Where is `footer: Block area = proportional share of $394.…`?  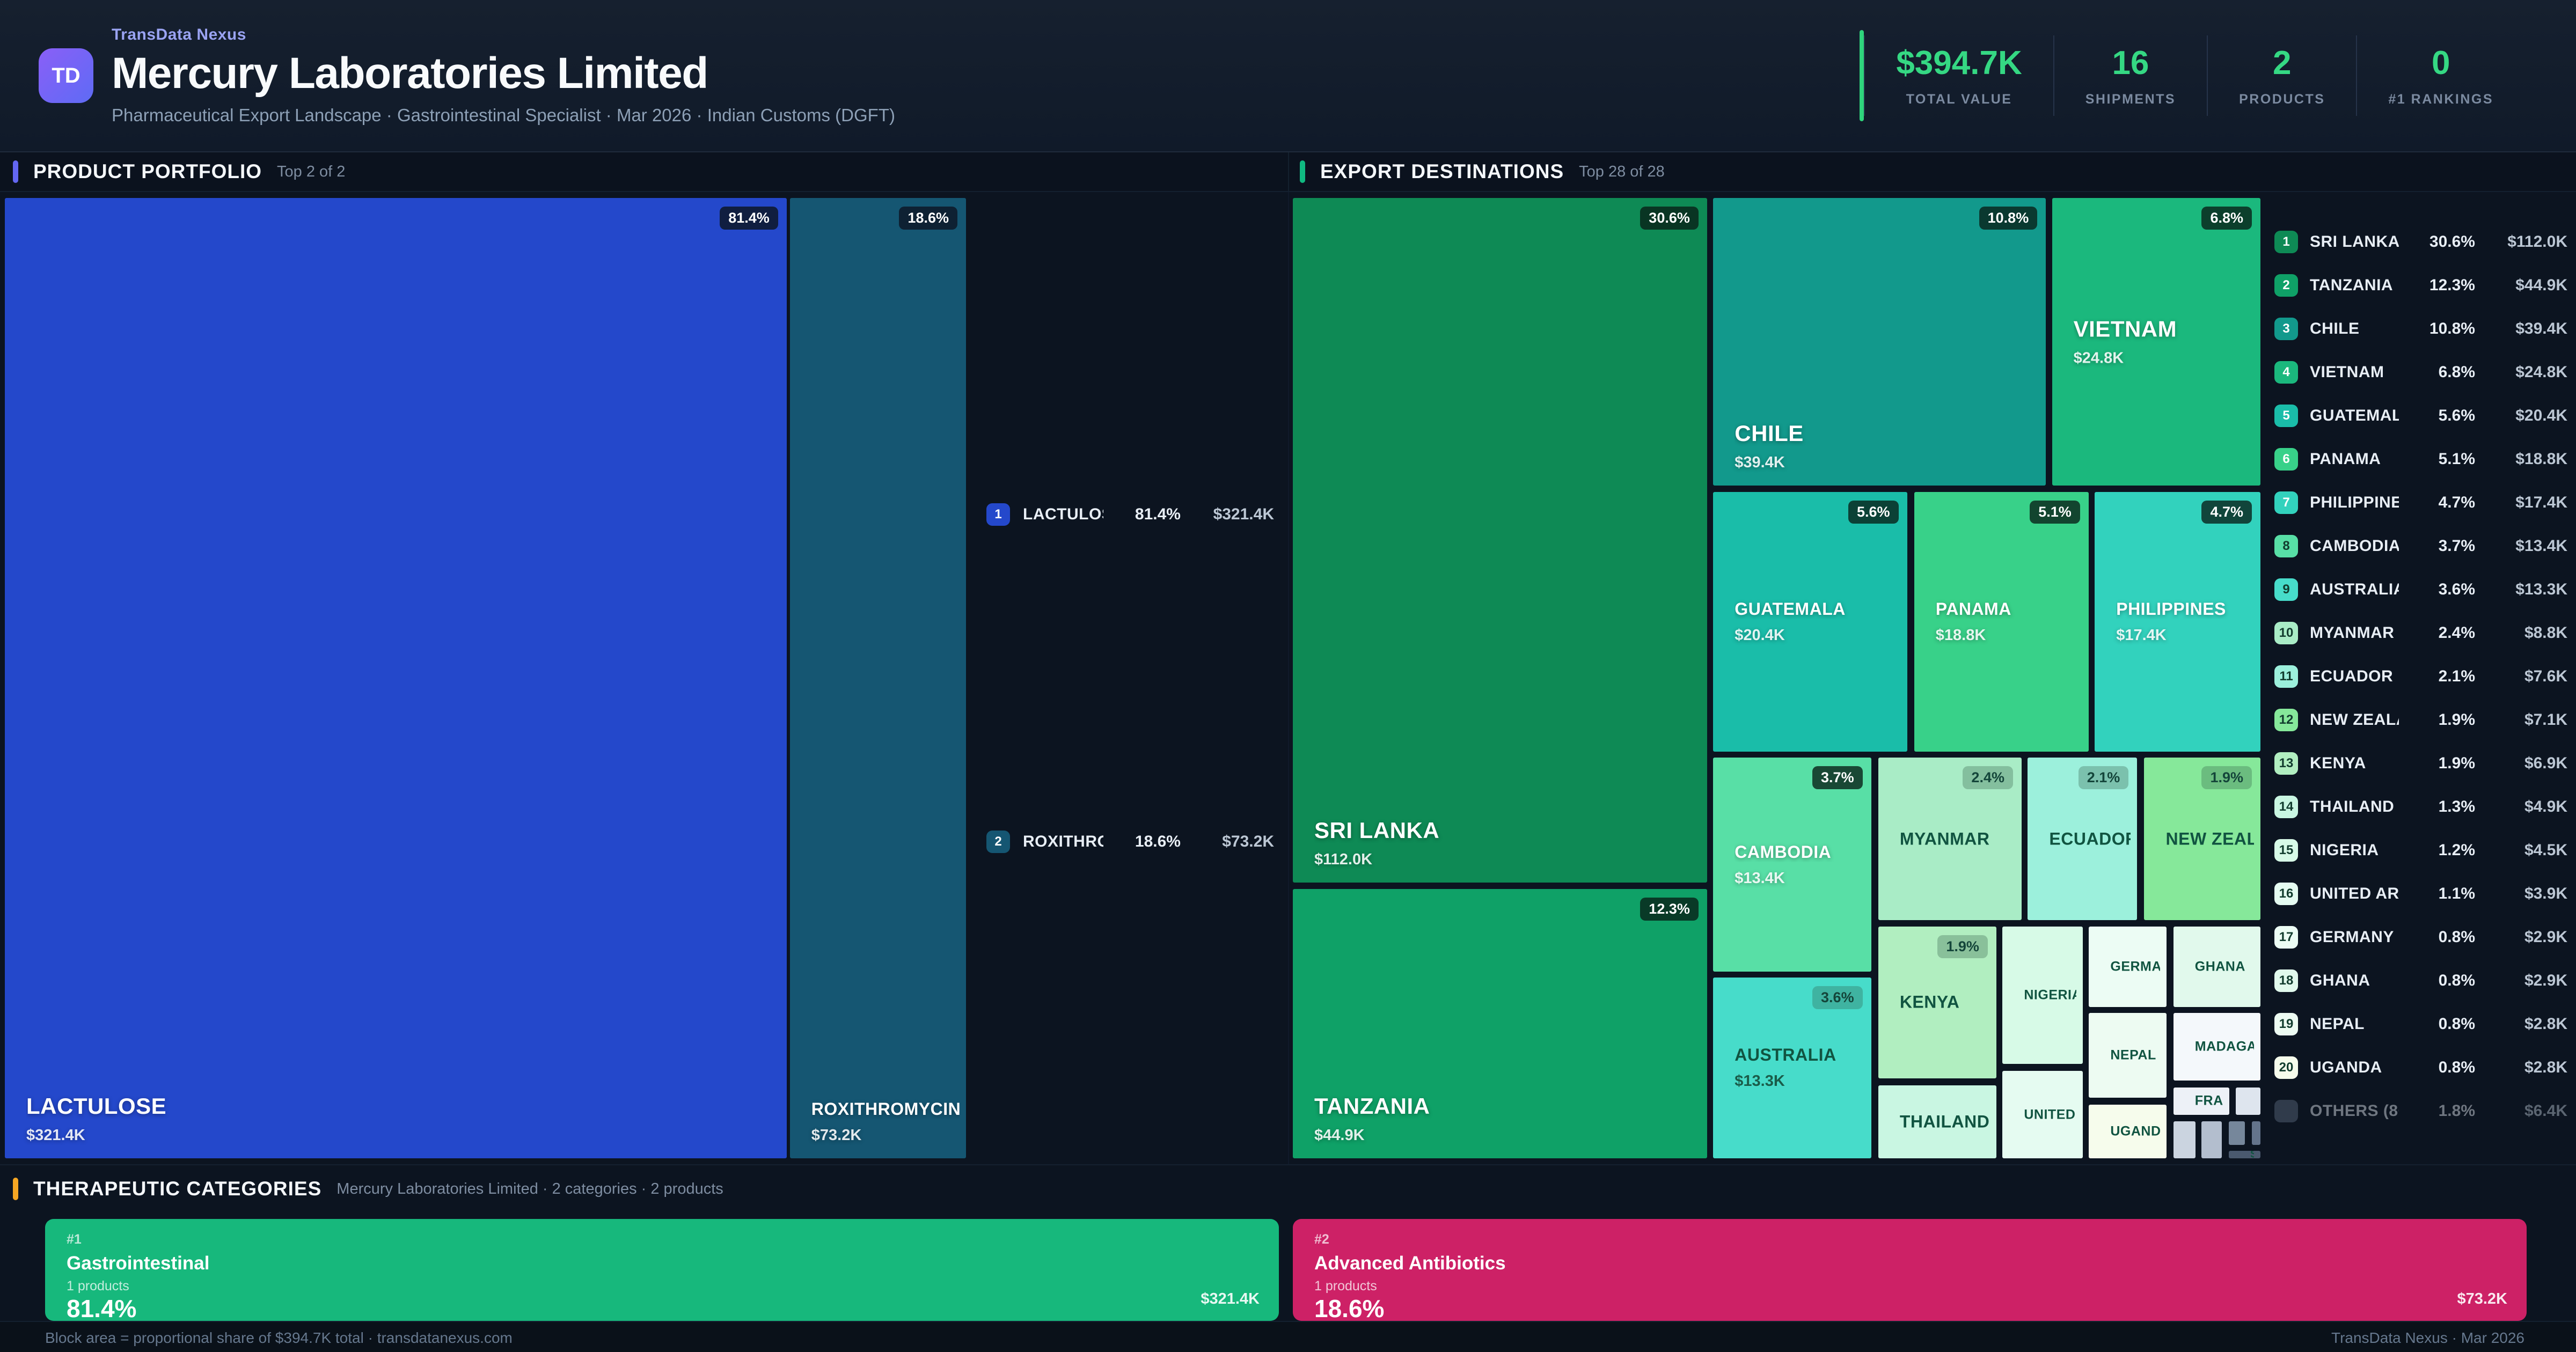 footer: Block area = proportional share of $394.… is located at coordinates (1288, 1336).